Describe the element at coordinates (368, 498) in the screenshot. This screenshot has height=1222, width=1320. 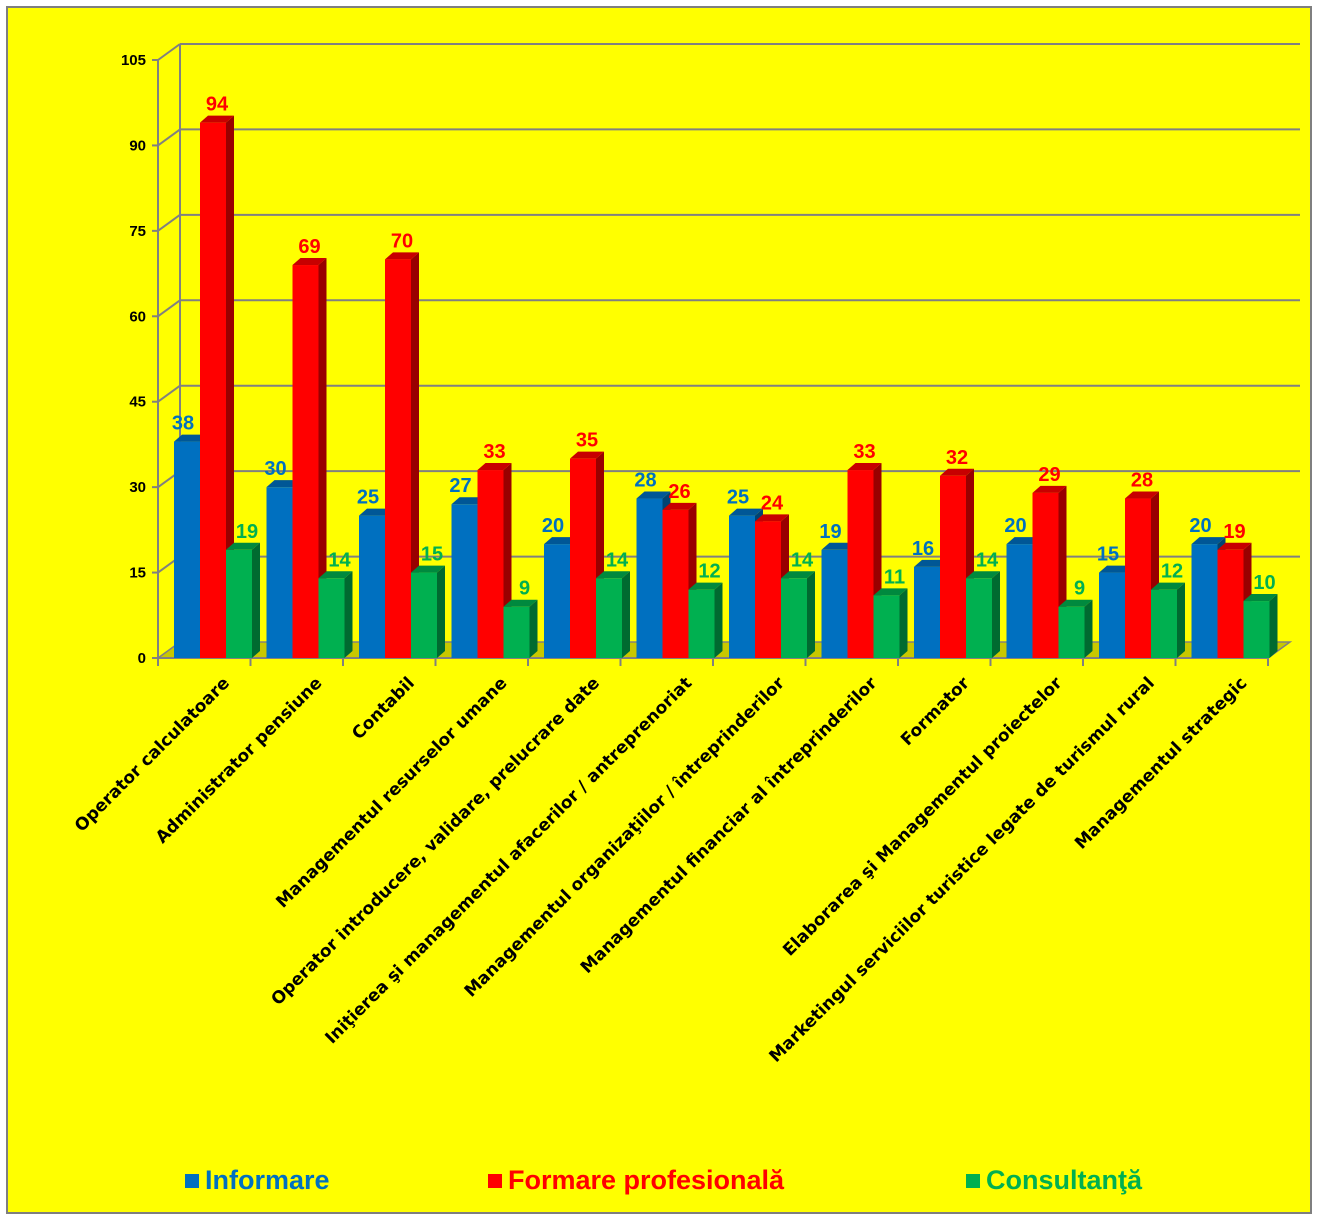
I see `data-label: 25` at that location.